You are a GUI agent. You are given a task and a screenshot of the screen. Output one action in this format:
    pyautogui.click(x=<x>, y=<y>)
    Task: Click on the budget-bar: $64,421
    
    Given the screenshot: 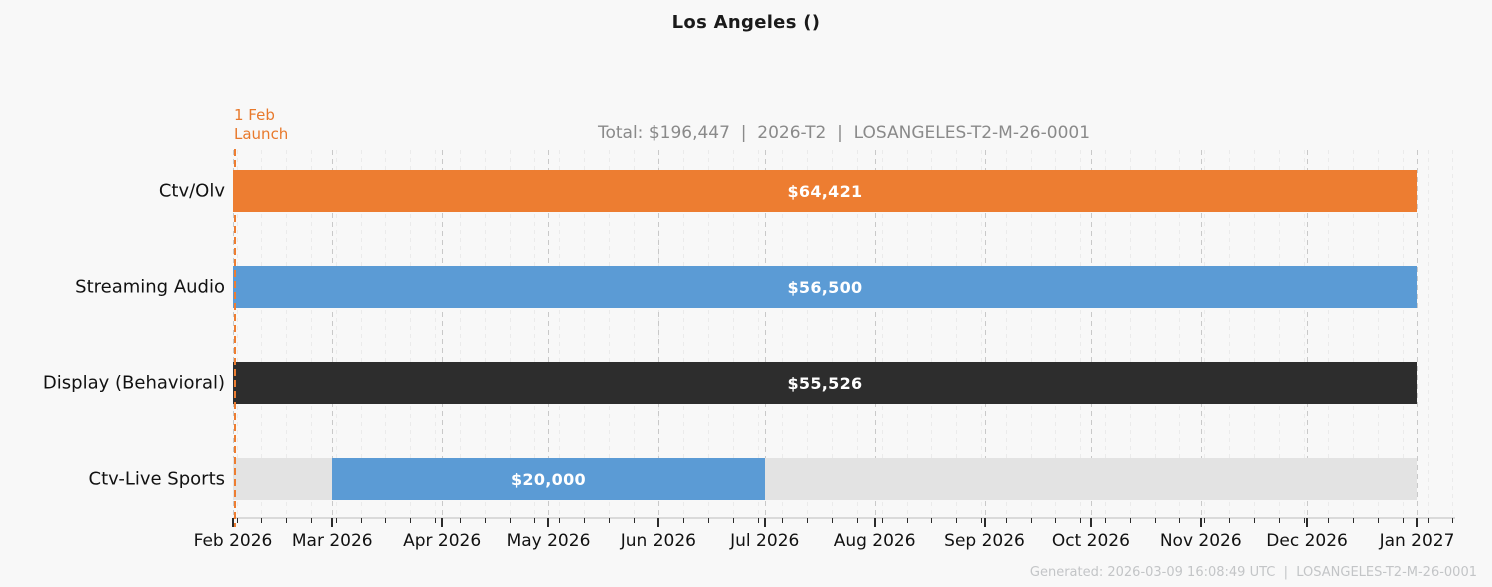 What is the action you would take?
    pyautogui.click(x=825, y=191)
    